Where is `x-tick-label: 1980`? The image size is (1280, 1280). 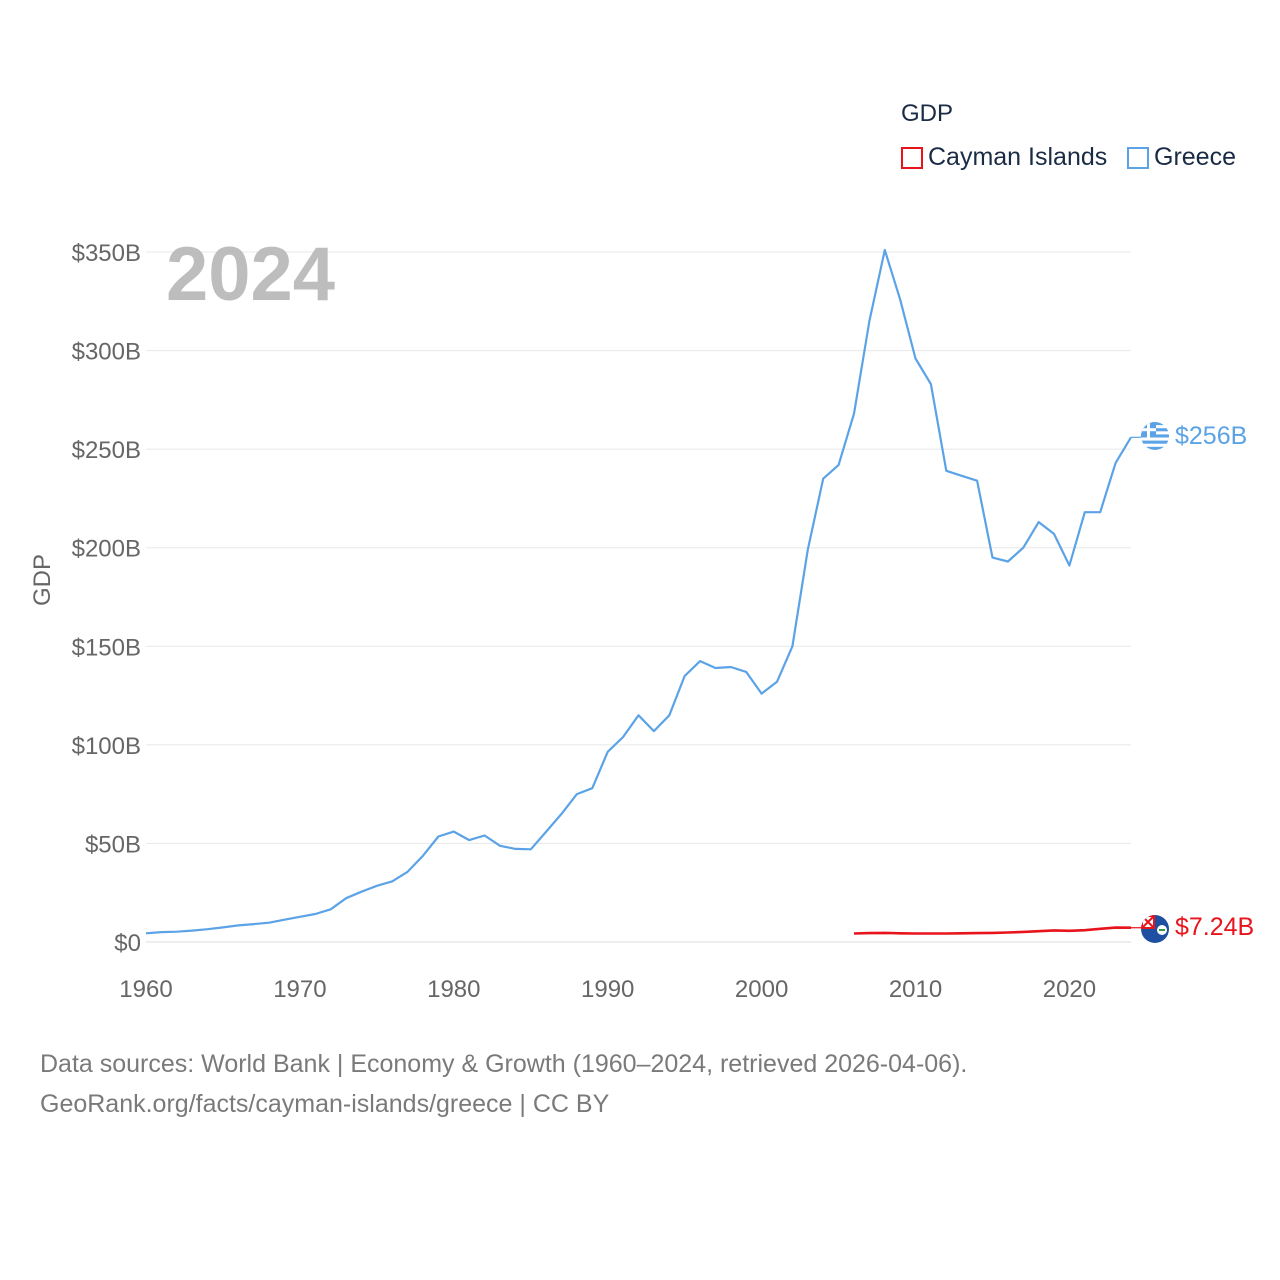
x-tick-label: 1980 is located at coordinates (453, 989).